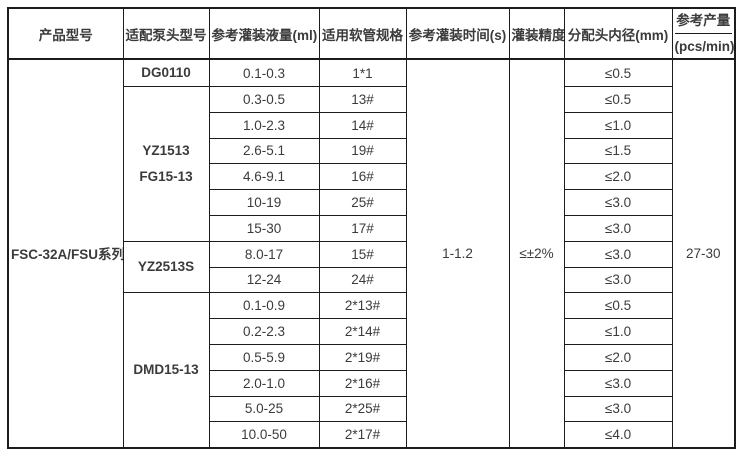 This screenshot has width=742, height=449. Describe the element at coordinates (536, 253) in the screenshot. I see `accuracy-cell: ≤±2%` at that location.